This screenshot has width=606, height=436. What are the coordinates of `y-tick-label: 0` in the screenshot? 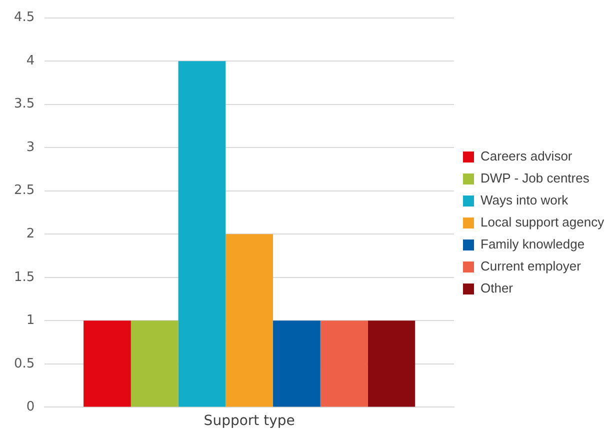 It's located at (30, 407).